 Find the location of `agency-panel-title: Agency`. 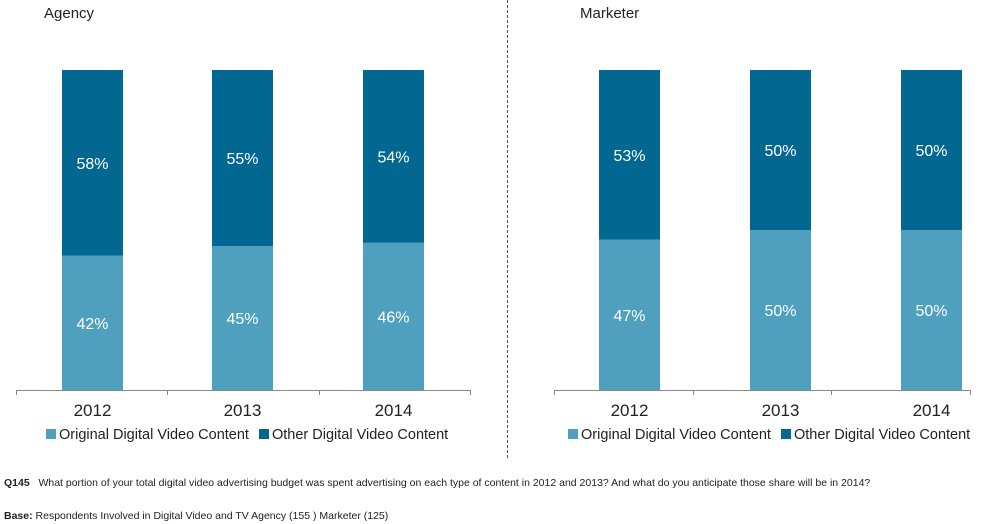

agency-panel-title: Agency is located at coordinates (69, 13).